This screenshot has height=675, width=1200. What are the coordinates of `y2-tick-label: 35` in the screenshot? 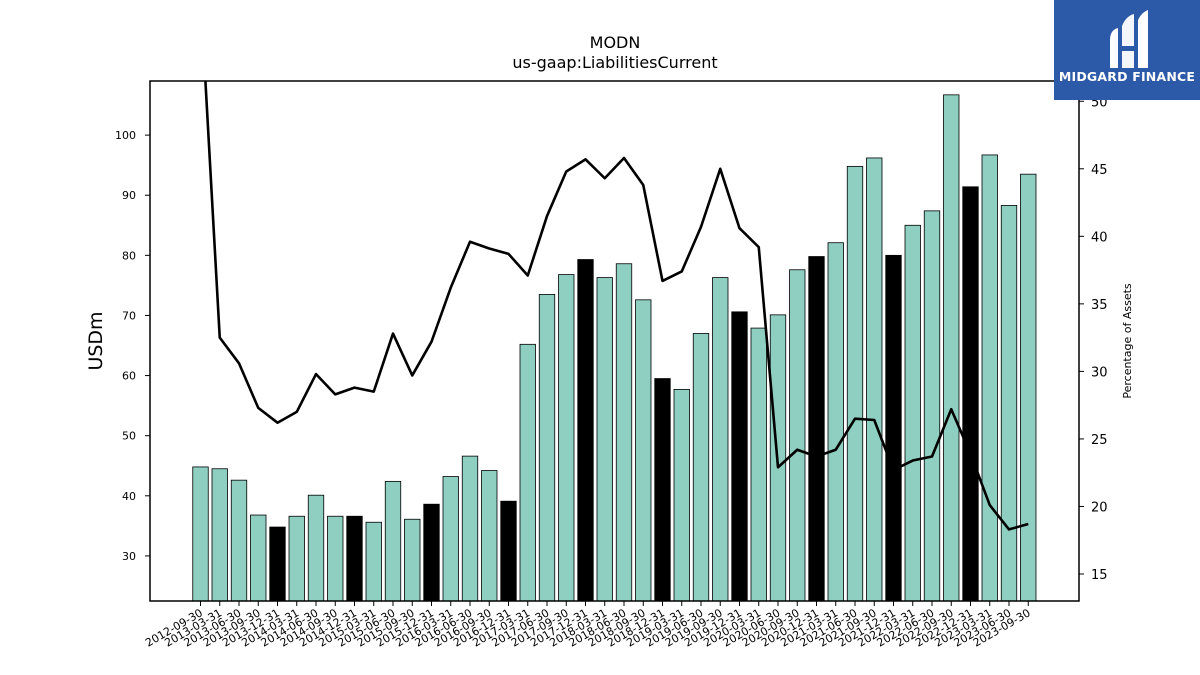 It's located at (1099, 305).